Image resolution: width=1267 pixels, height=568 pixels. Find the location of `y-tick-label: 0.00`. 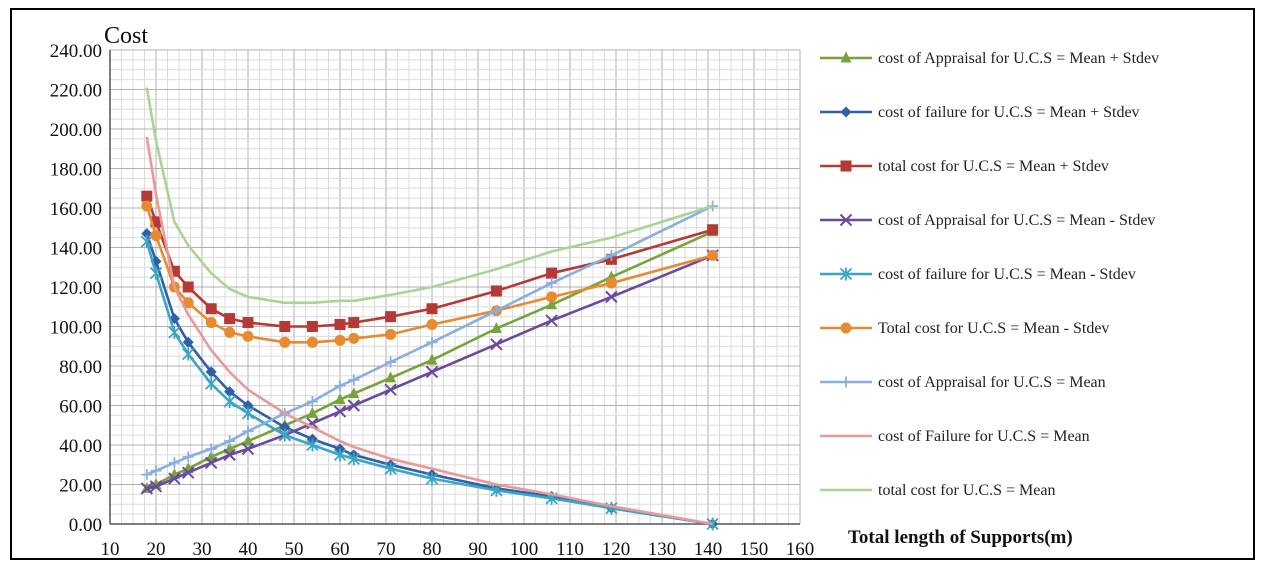

y-tick-label: 0.00 is located at coordinates (85, 525).